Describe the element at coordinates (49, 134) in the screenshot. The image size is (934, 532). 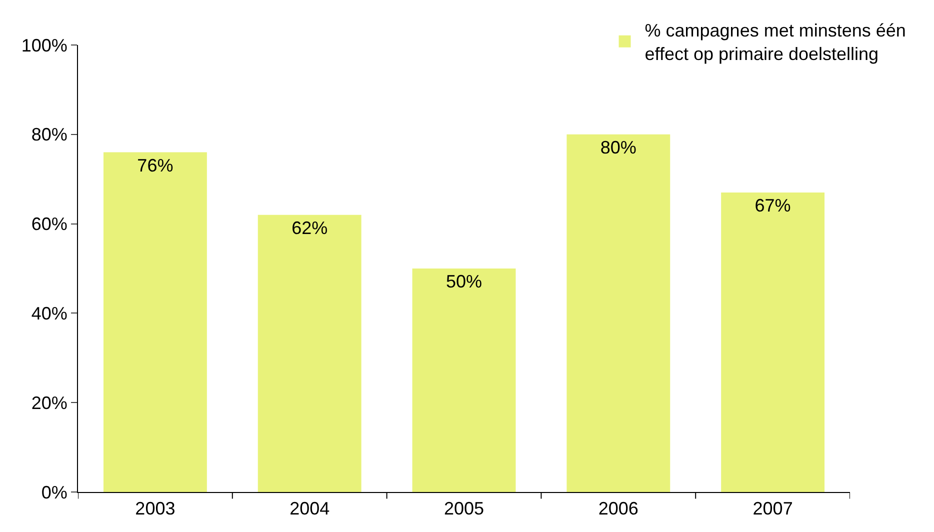
I see `y-tick-label: 80%` at that location.